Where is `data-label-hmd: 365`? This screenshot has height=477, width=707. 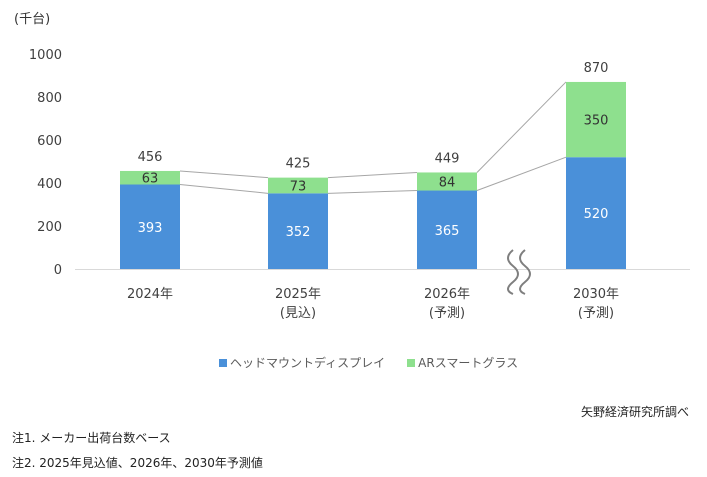
data-label-hmd: 365 is located at coordinates (447, 231).